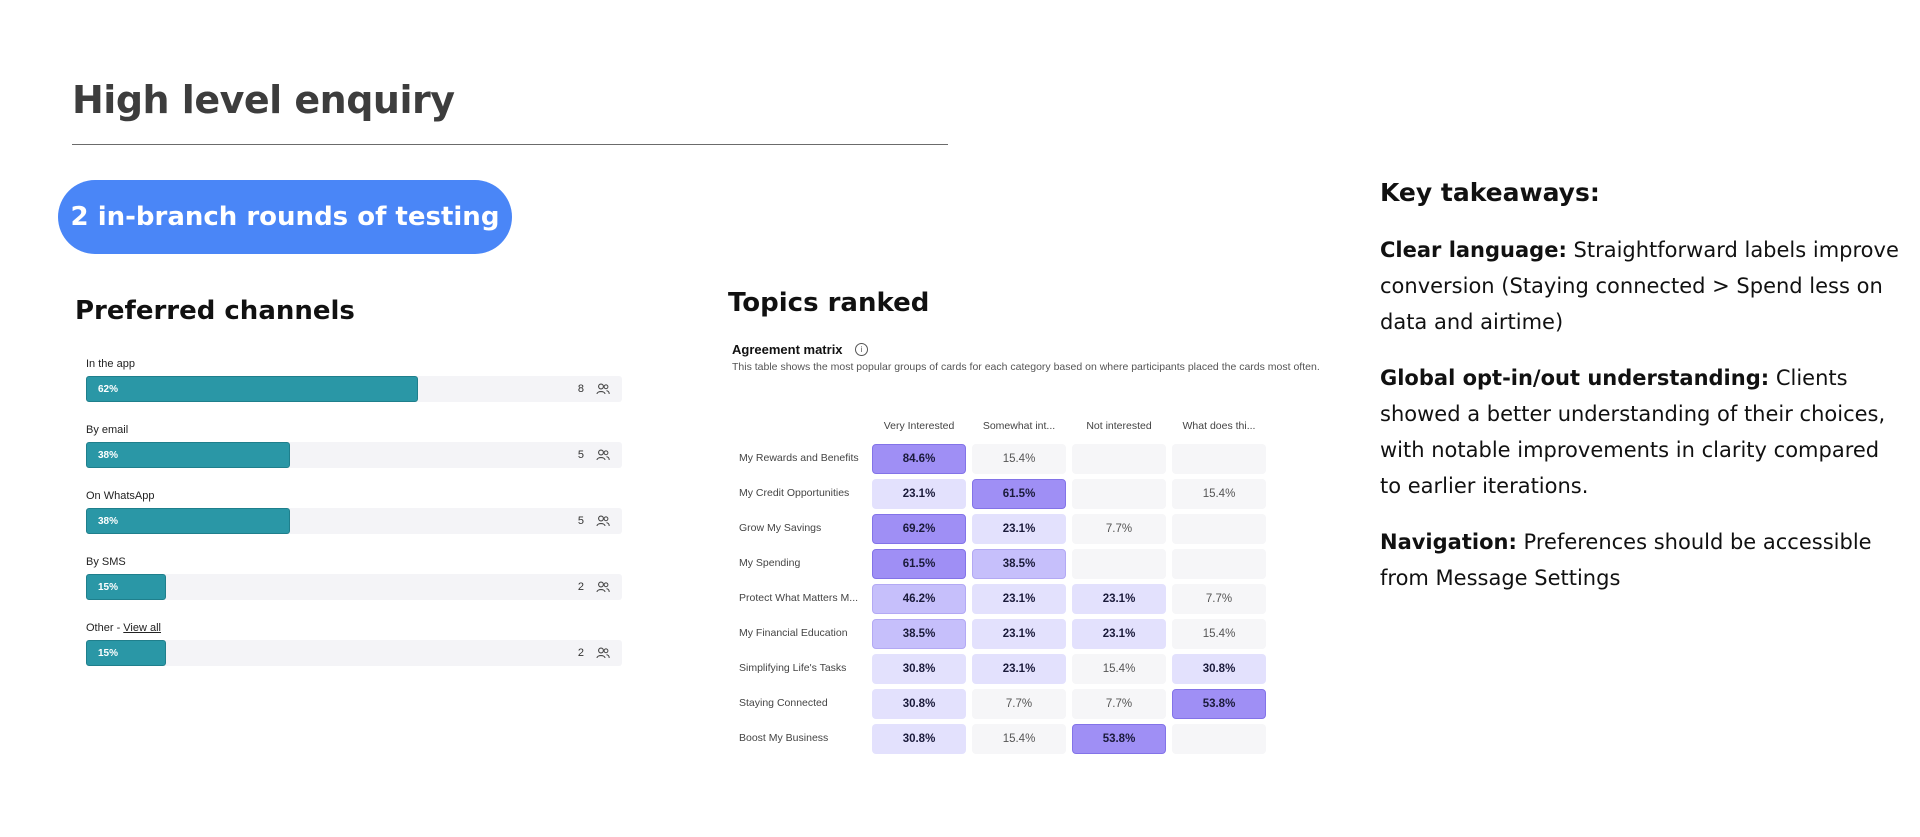  What do you see at coordinates (510, 144) in the screenshot?
I see `title-divider` at bounding box center [510, 144].